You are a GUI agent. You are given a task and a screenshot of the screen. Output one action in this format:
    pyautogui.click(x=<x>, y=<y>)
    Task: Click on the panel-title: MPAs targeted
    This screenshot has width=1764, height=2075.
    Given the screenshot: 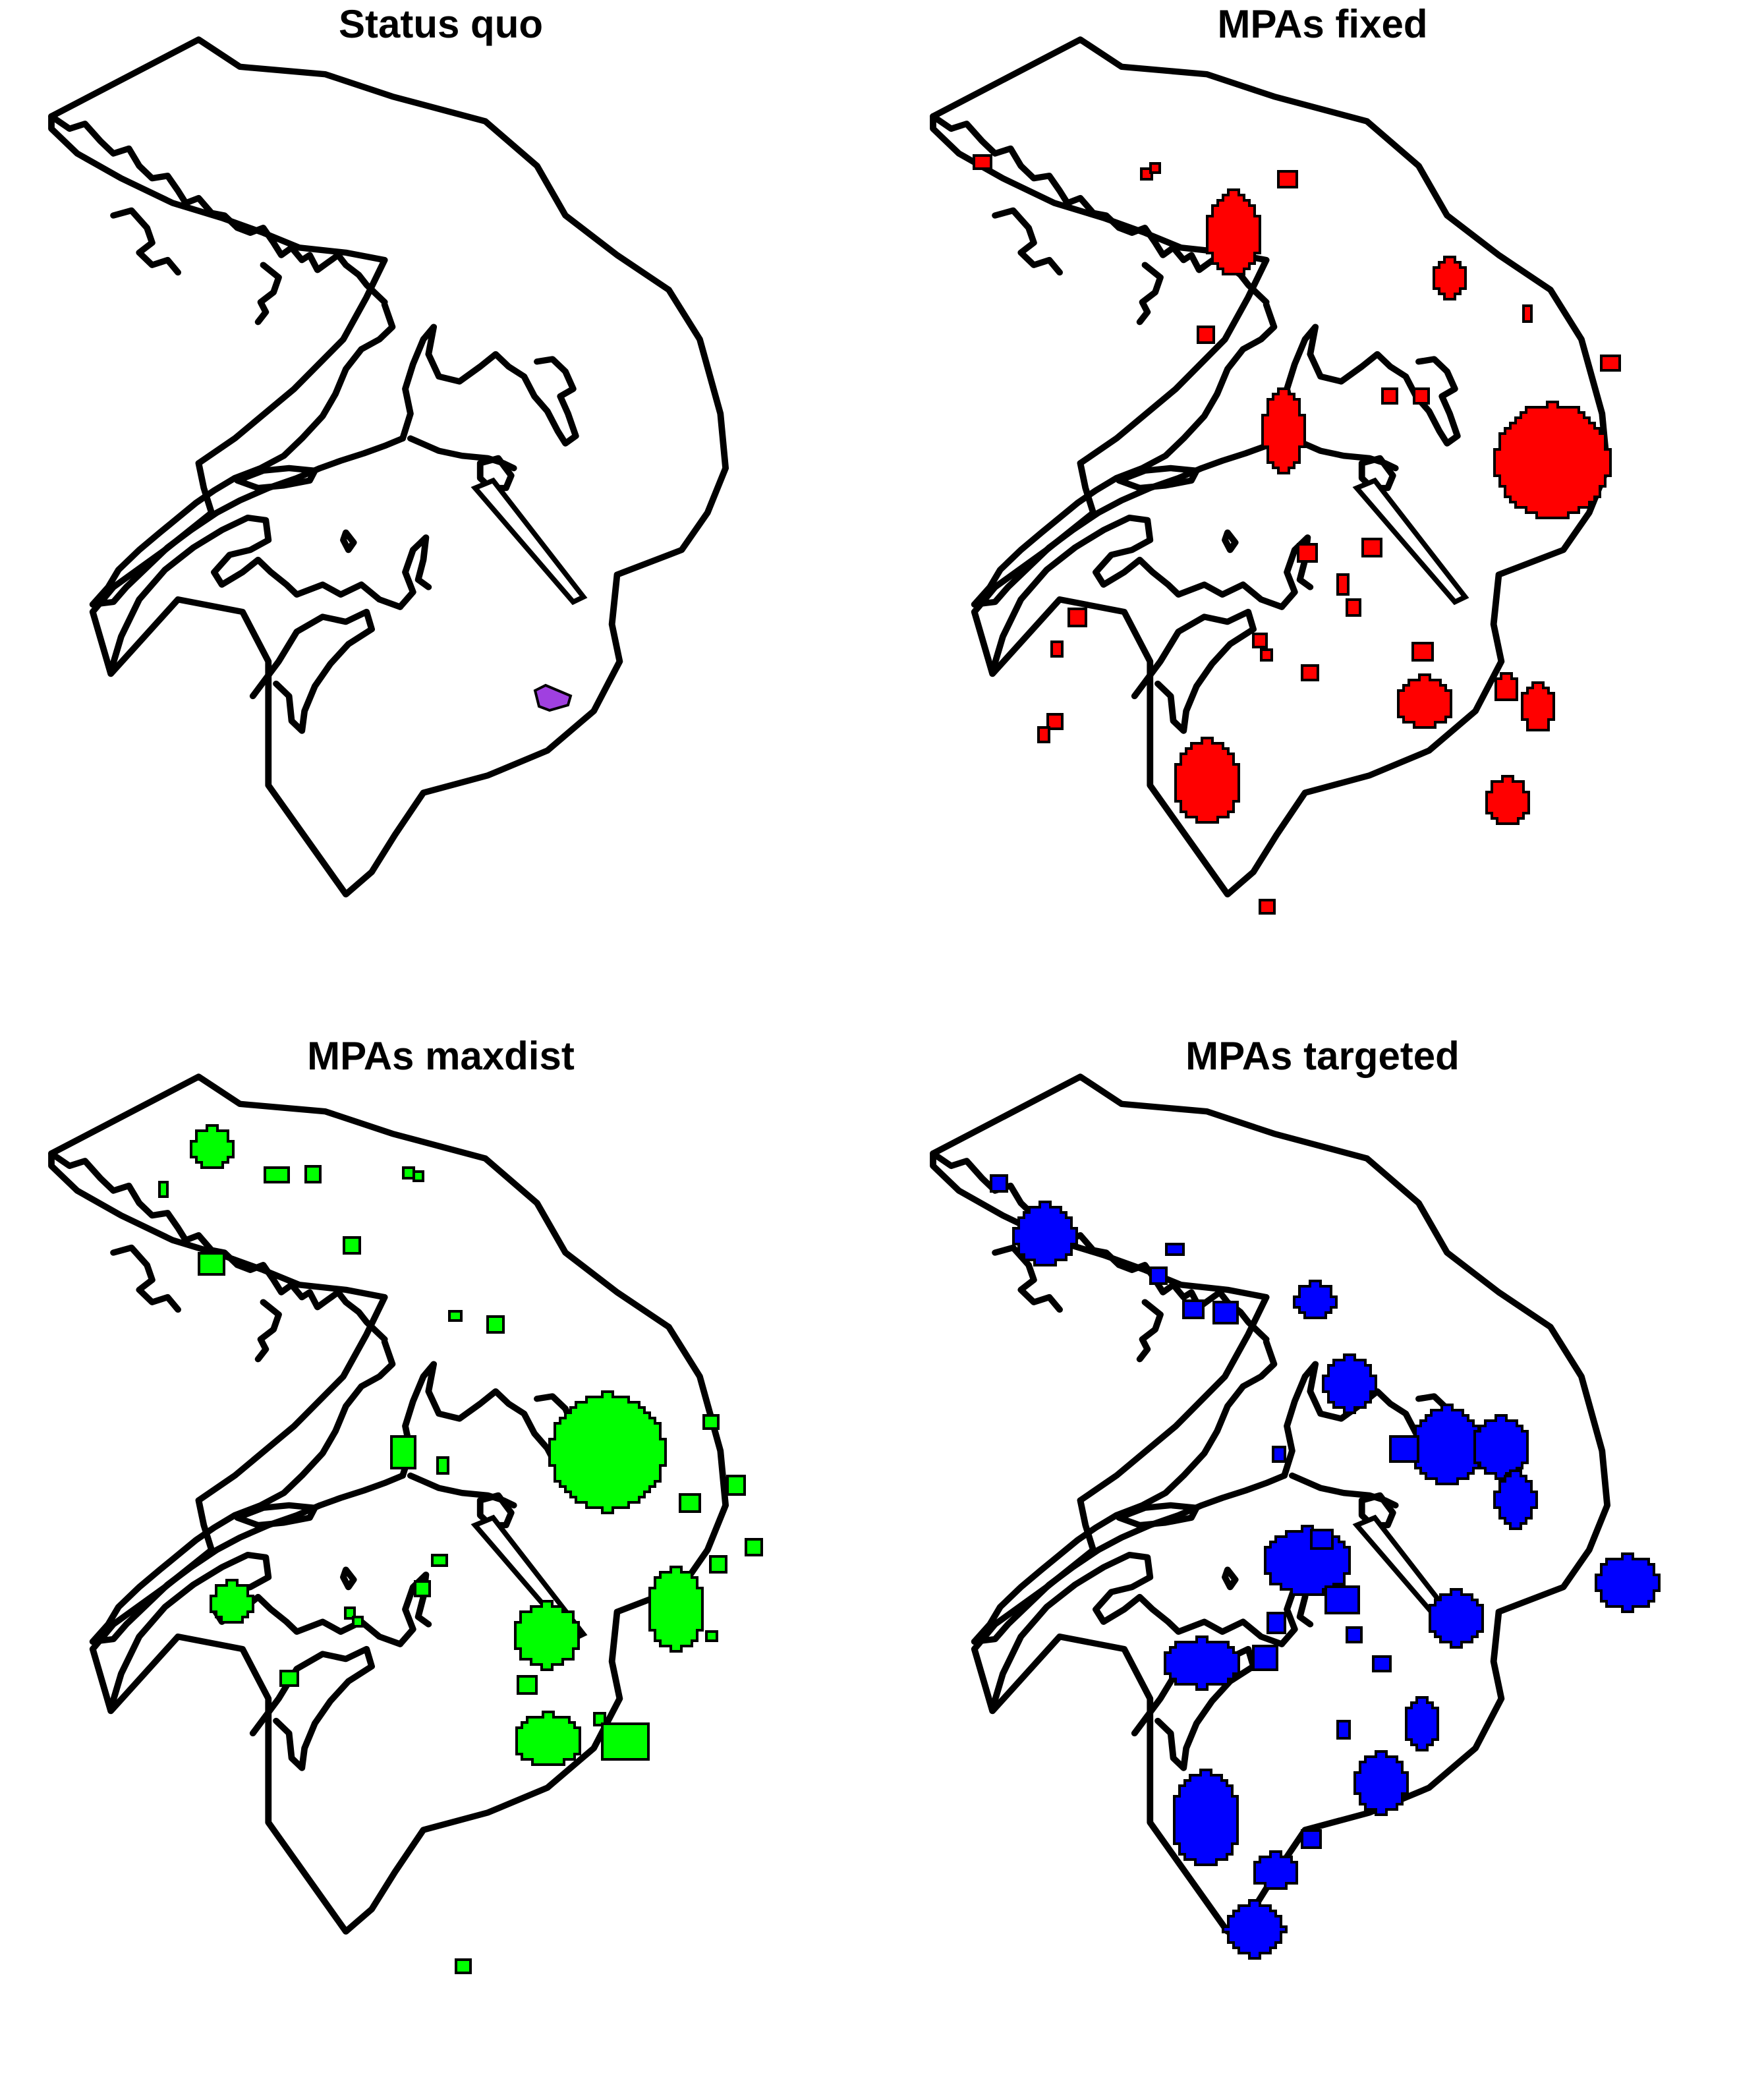 What is the action you would take?
    pyautogui.click(x=1322, y=1056)
    